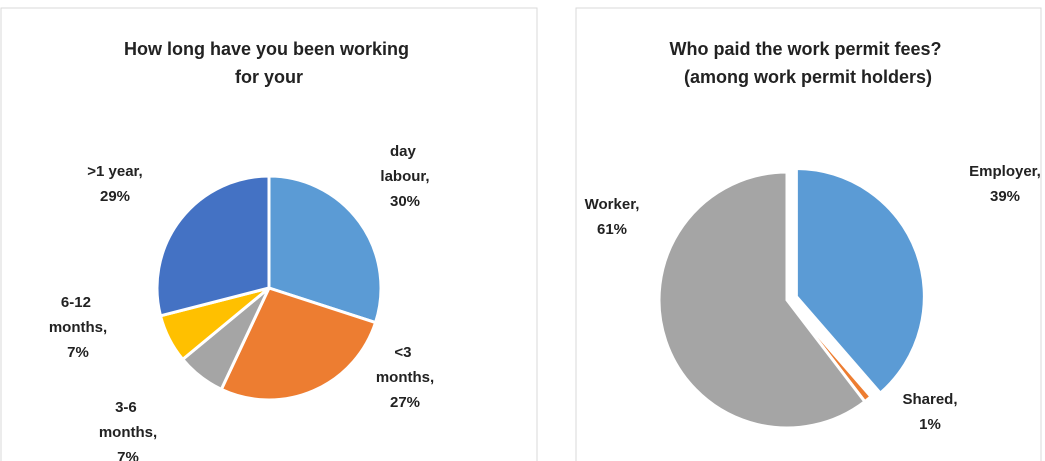 This screenshot has height=461, width=1045. What do you see at coordinates (405, 402) in the screenshot?
I see `value-label: 27%` at bounding box center [405, 402].